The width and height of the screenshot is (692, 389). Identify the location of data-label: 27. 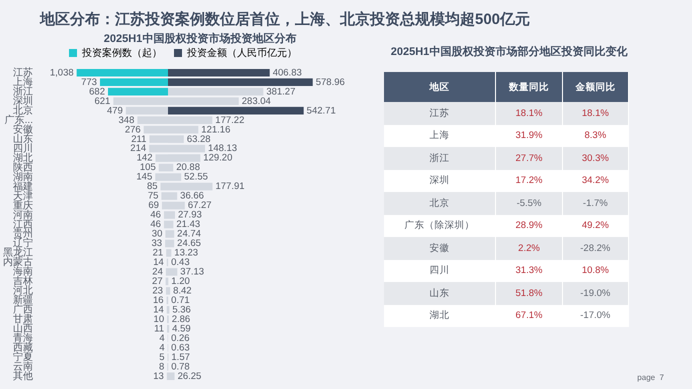
(157, 282).